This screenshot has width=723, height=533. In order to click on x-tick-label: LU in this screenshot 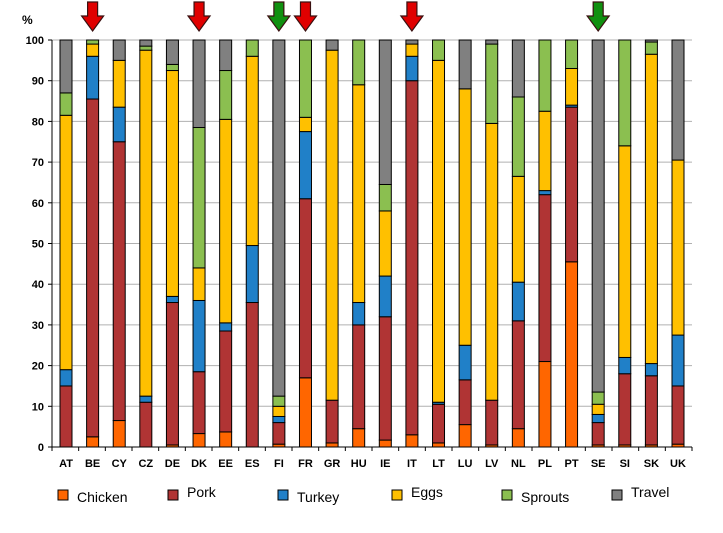, I will do `click(465, 464)`.